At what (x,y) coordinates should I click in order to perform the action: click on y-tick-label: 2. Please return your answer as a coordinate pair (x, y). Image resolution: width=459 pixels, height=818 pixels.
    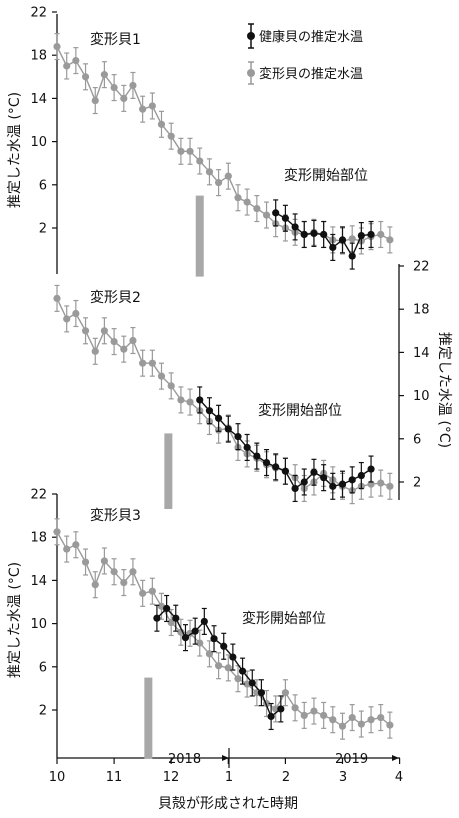
    Looking at the image, I should click on (417, 483).